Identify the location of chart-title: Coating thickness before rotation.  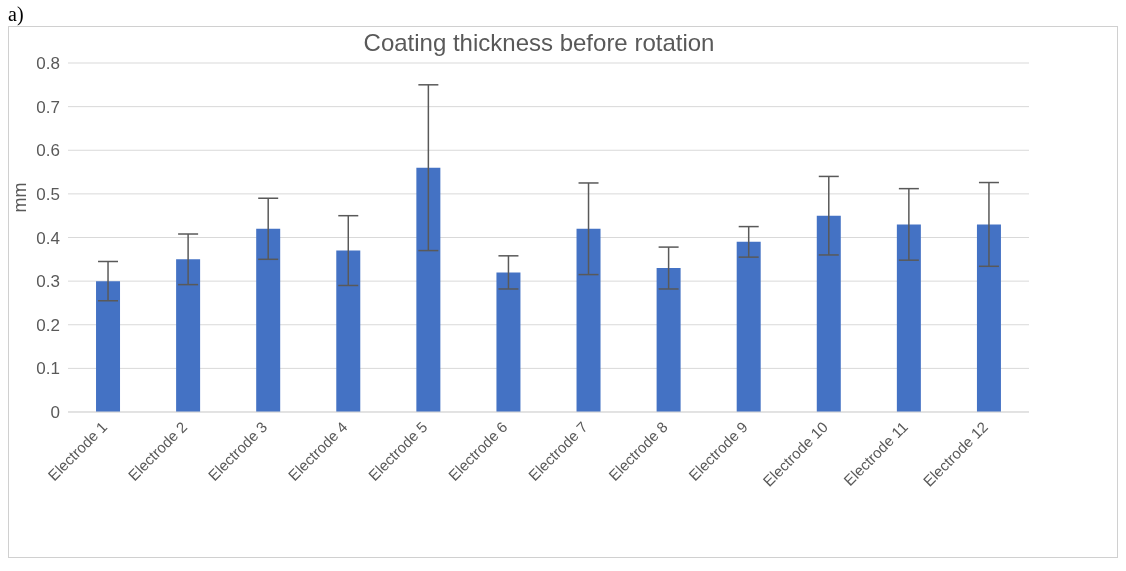
(539, 42).